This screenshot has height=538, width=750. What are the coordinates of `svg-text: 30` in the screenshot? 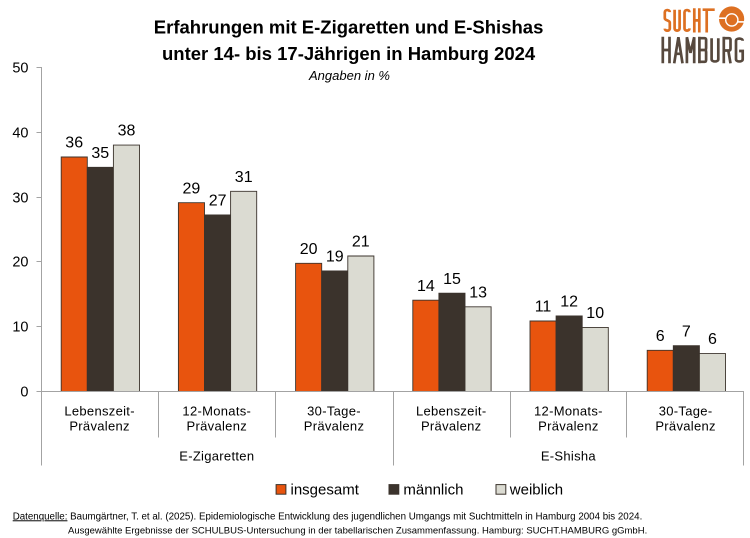 It's located at (20, 199).